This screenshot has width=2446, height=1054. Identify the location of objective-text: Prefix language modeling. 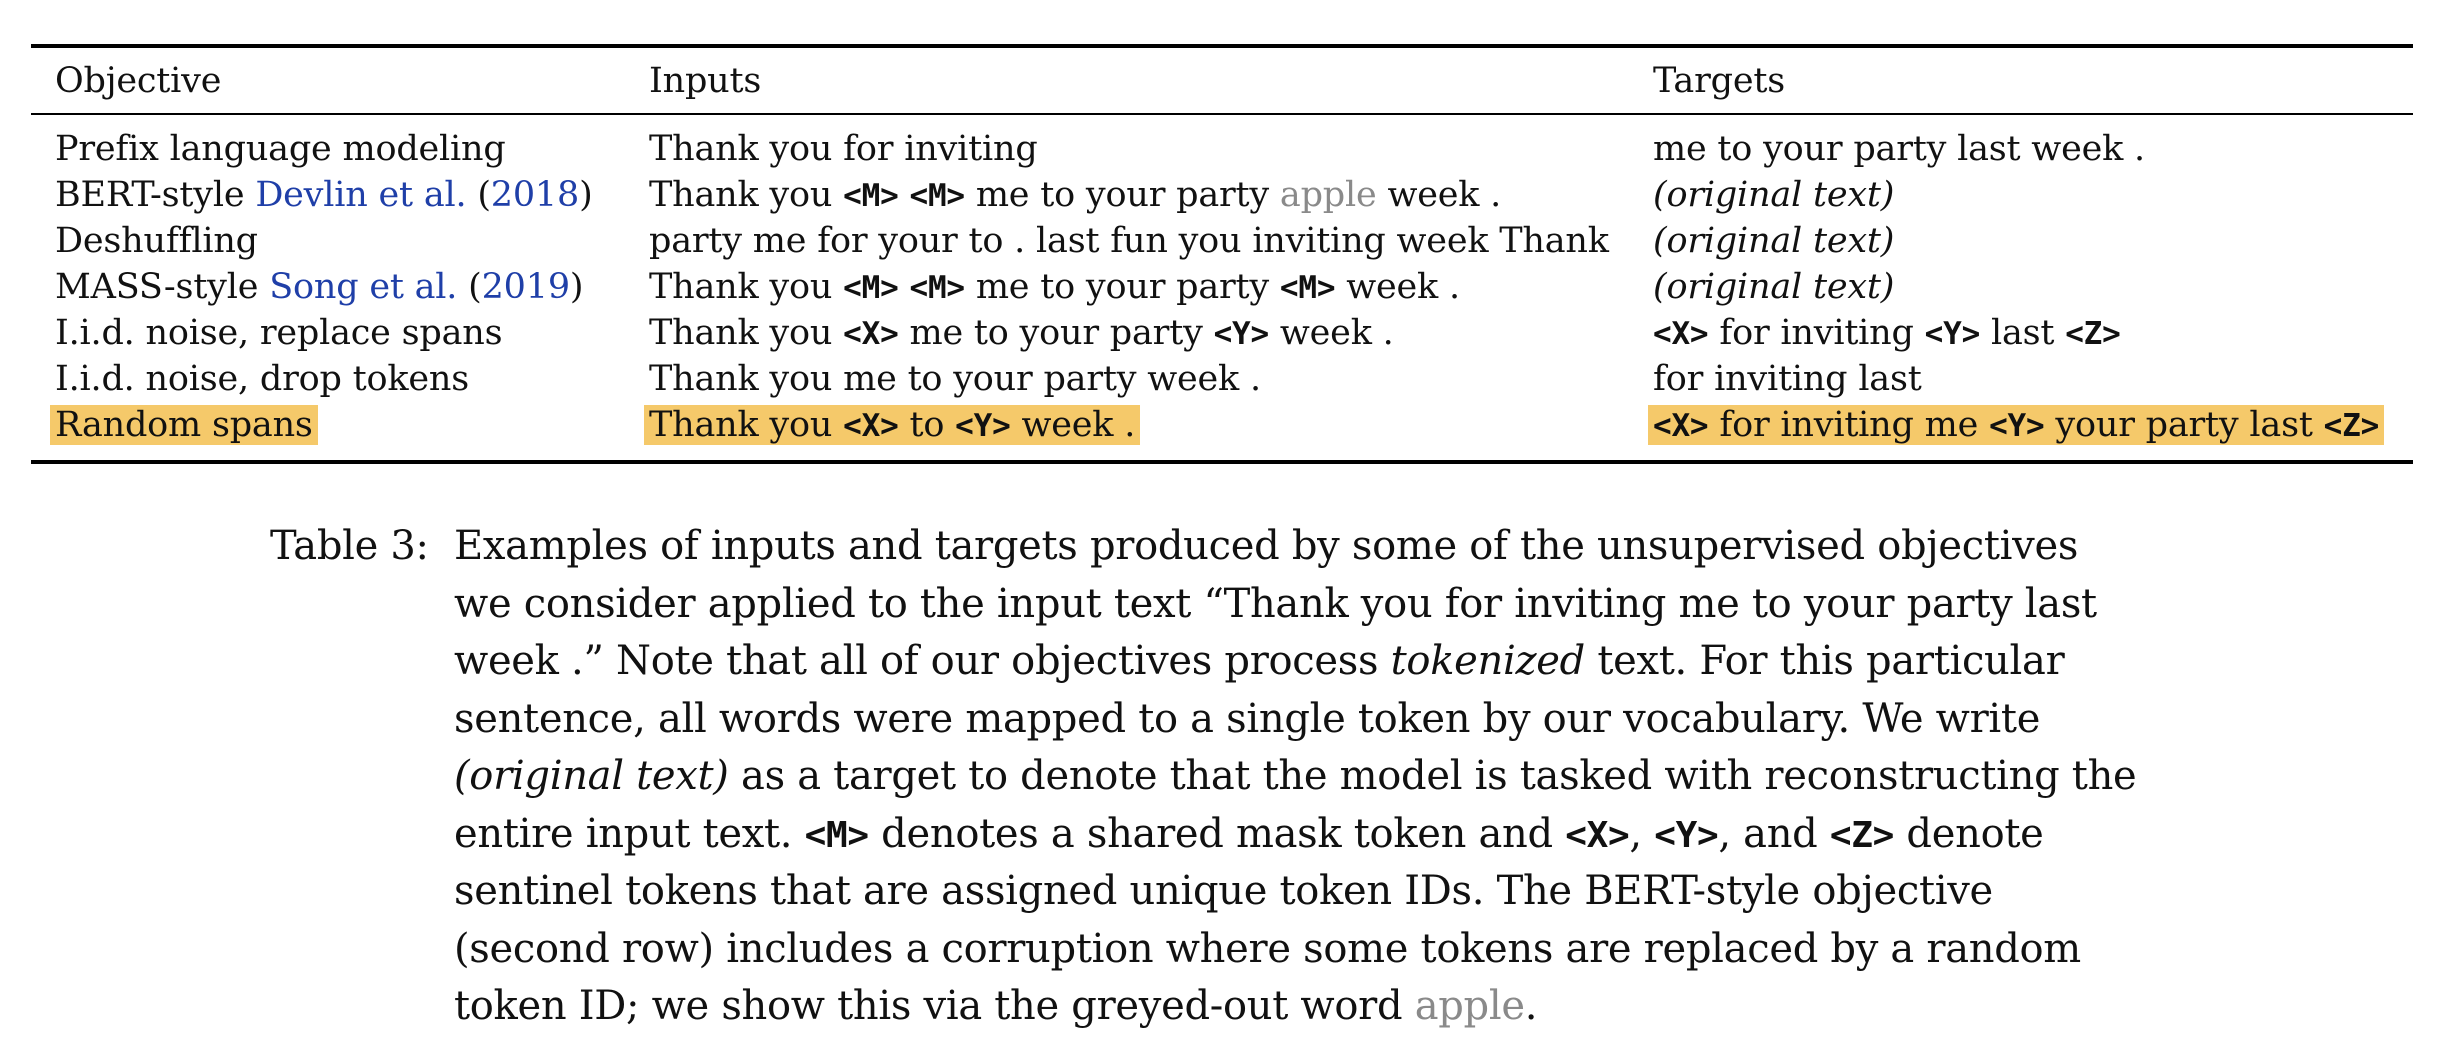
(280, 149).